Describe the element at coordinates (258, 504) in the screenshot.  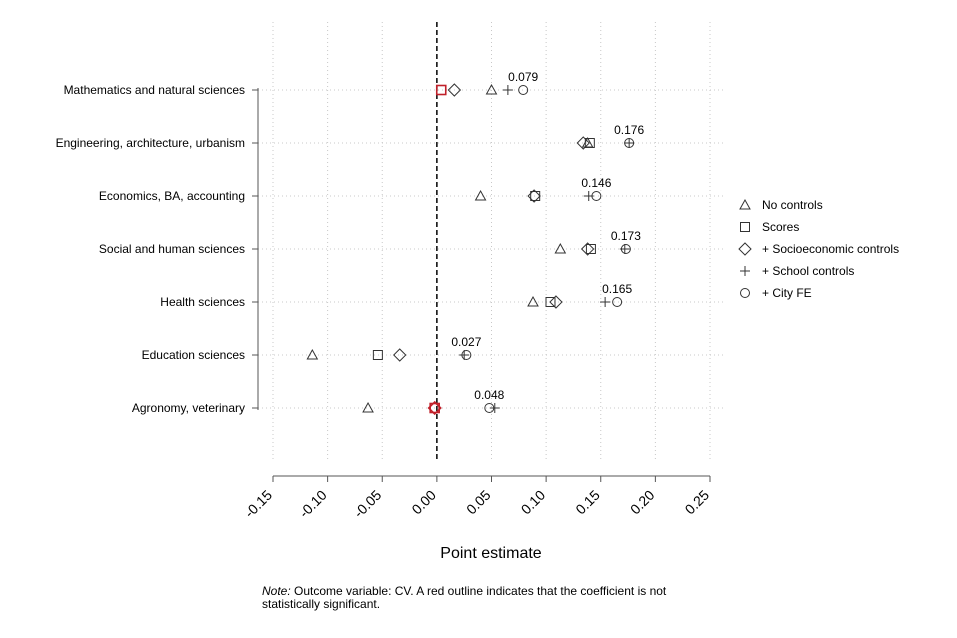
I see `x-tick-label: -0.15` at that location.